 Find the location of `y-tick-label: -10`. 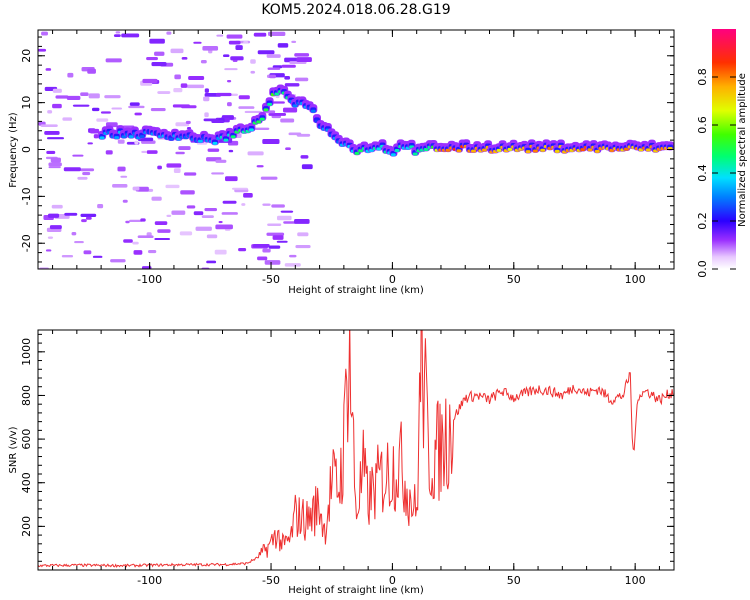

y-tick-label: -10 is located at coordinates (26, 196).